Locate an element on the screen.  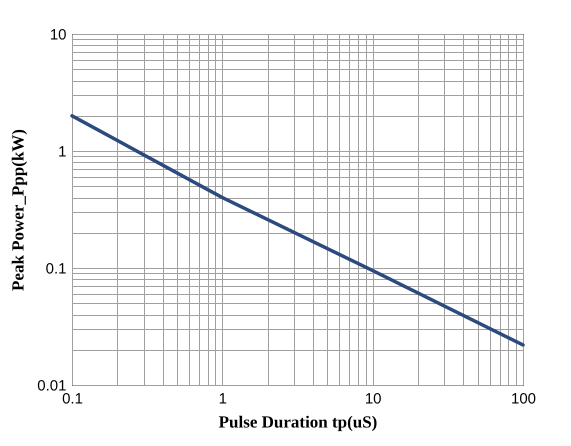
x-tick-label: 10 is located at coordinates (373, 399).